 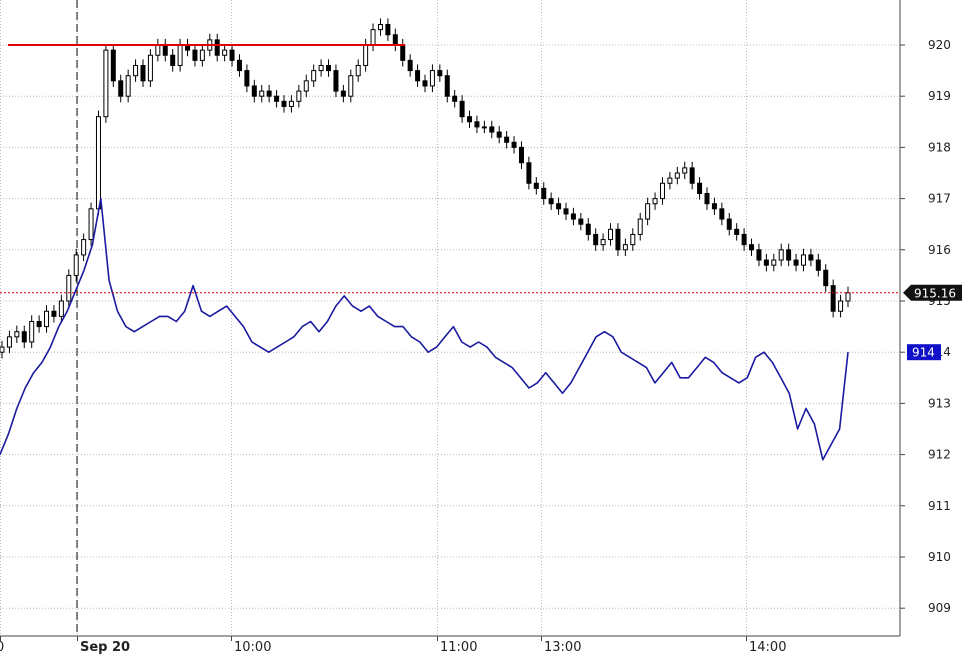 What do you see at coordinates (562, 647) in the screenshot?
I see `x-tick-label: 13:00` at bounding box center [562, 647].